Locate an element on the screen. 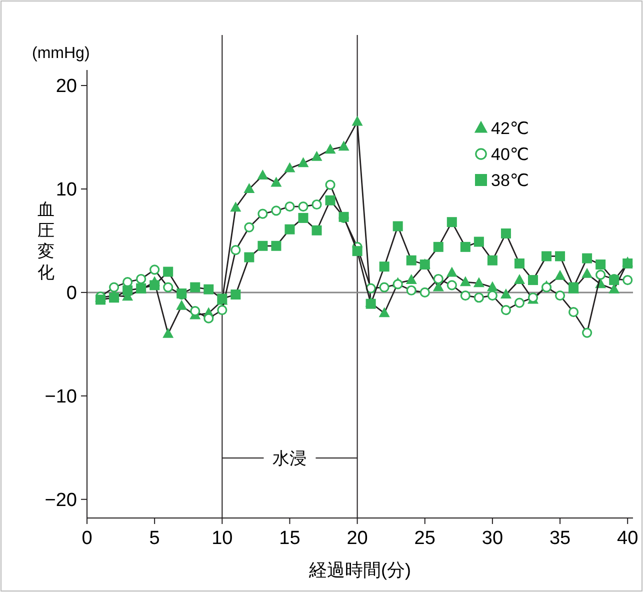 This screenshot has height=592, width=643. y-tick-label: 0 is located at coordinates (71, 293).